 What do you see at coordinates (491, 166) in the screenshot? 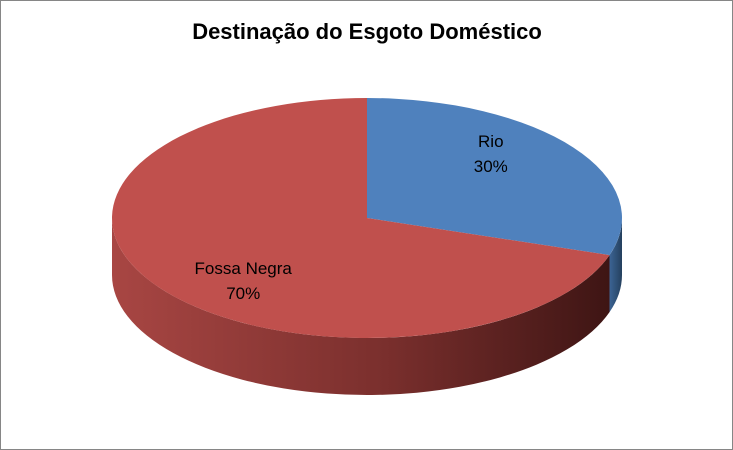
I see `data-label-value: 30%` at bounding box center [491, 166].